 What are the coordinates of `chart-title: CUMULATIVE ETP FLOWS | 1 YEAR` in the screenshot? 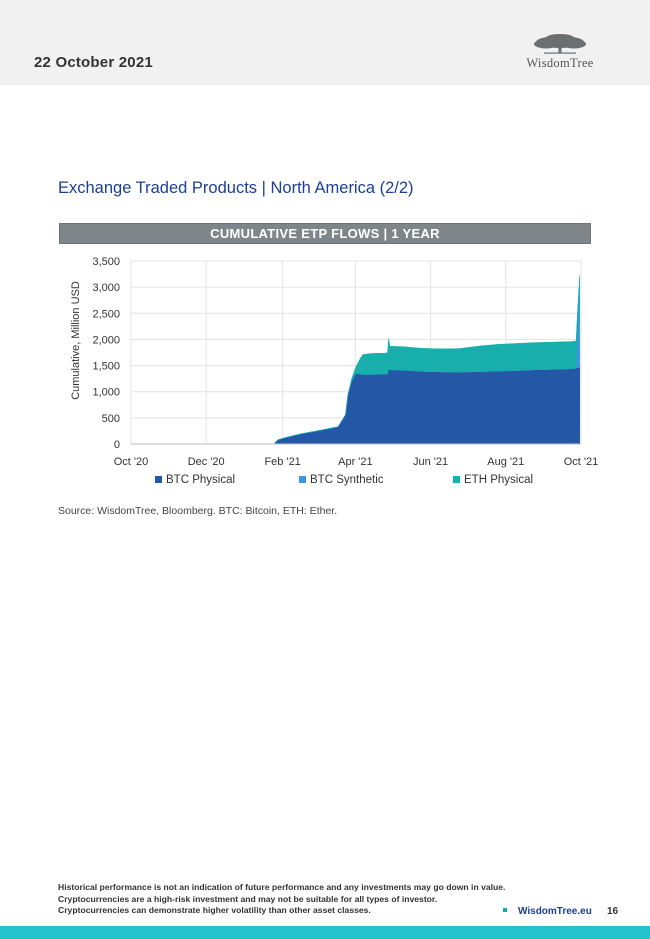 It's located at (325, 233).